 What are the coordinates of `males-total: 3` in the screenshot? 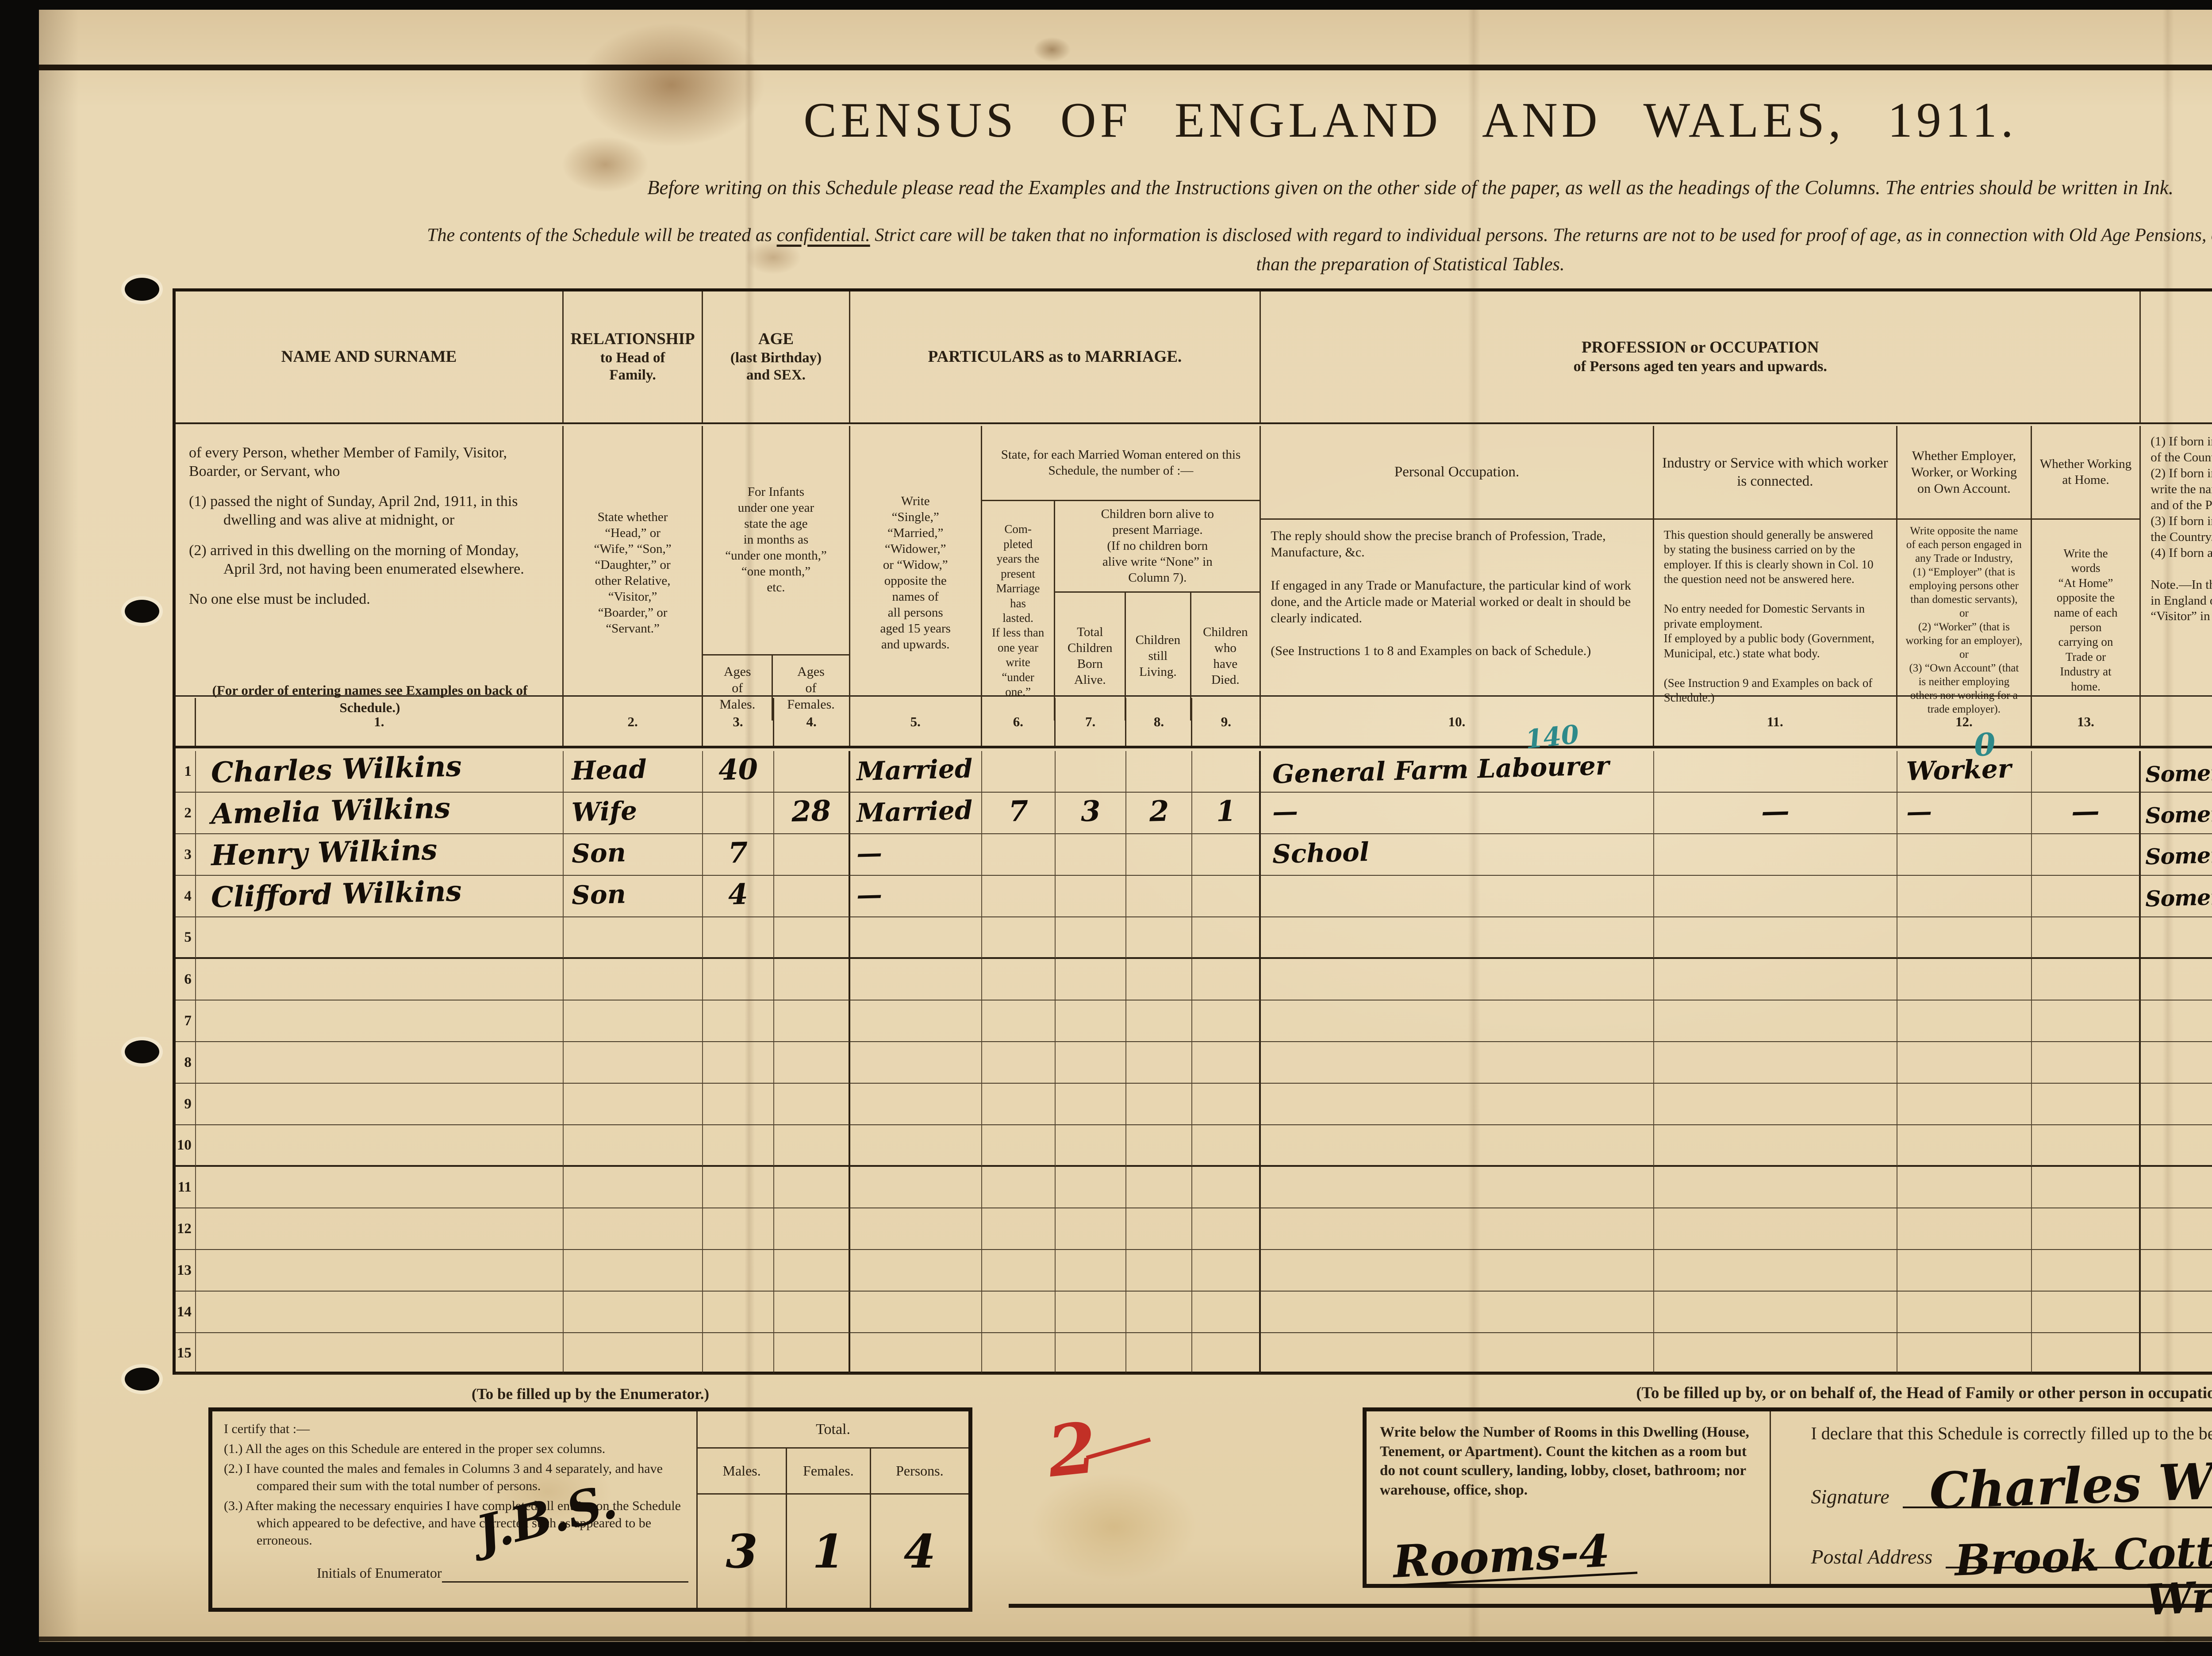 It's located at (742, 1551).